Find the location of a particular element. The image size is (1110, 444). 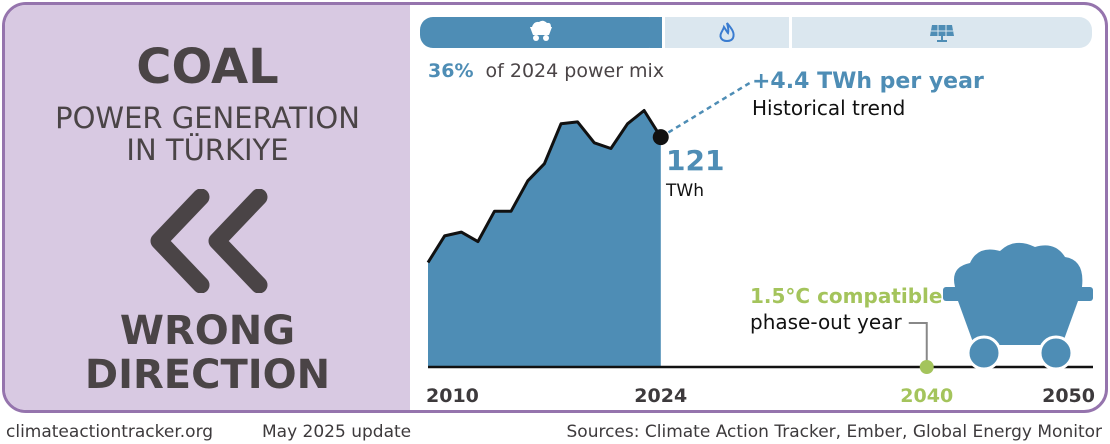

trend-value: +4.4 TWh per year is located at coordinates (868, 81).